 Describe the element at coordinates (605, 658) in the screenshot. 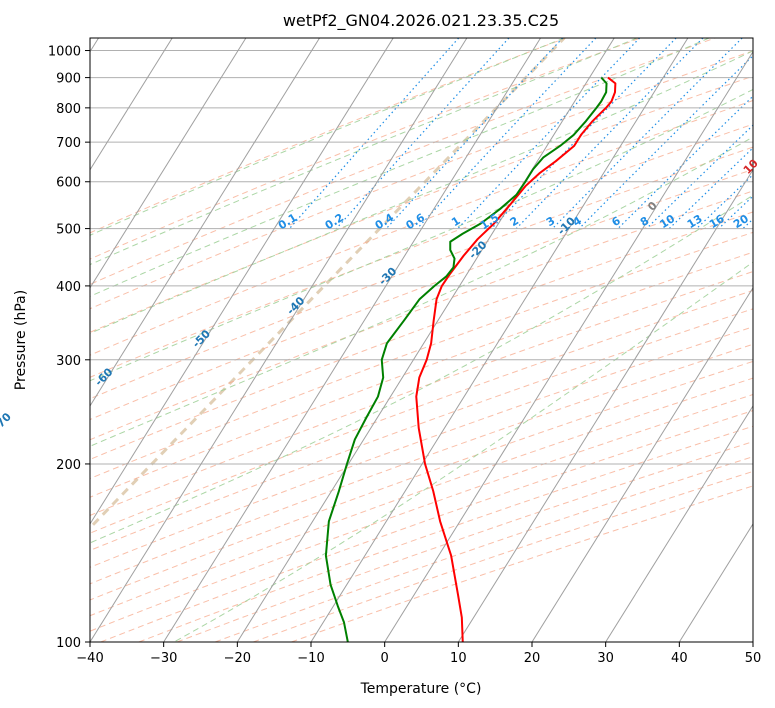

I see `x-tick-label: 30` at that location.